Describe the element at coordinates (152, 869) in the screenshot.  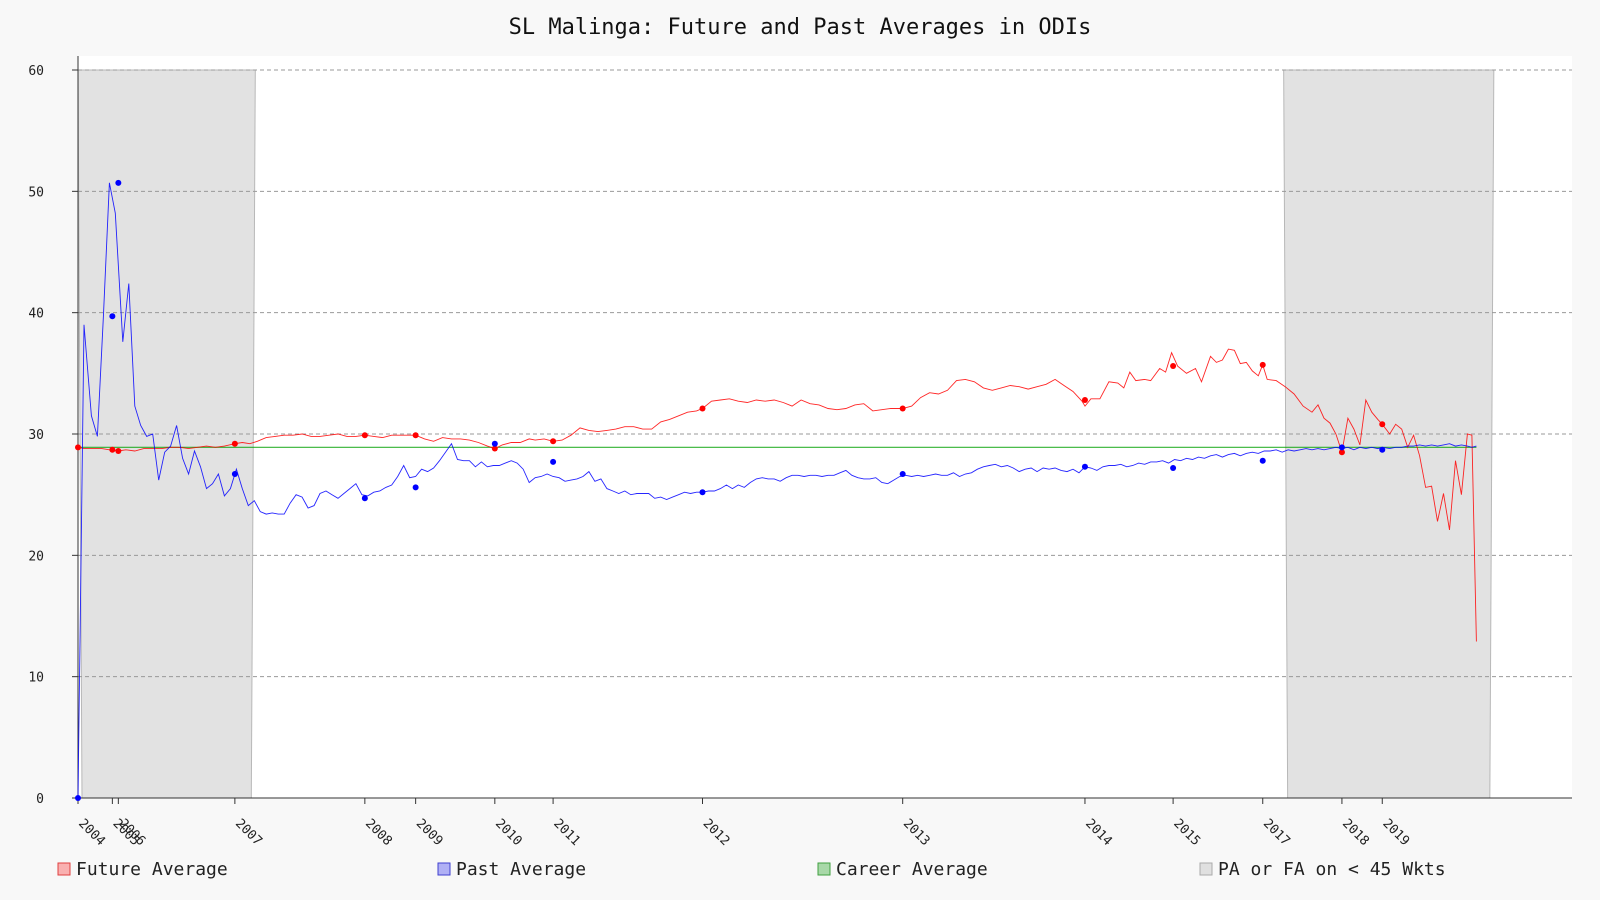
I see `legend-label: Future Average` at that location.